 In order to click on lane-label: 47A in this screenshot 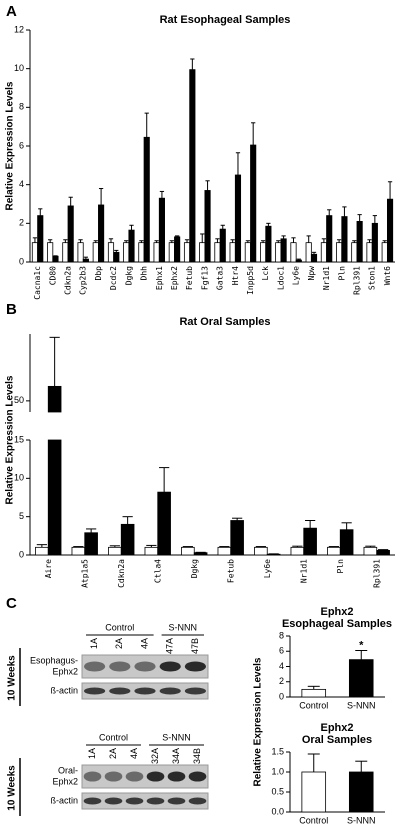, I will do `click(170, 646)`.